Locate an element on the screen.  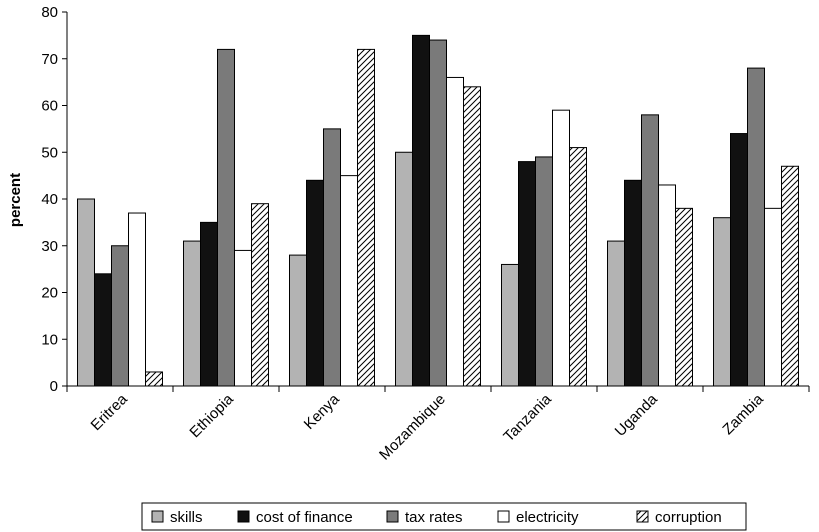
bar-corruption-eritrea is located at coordinates (154, 379).